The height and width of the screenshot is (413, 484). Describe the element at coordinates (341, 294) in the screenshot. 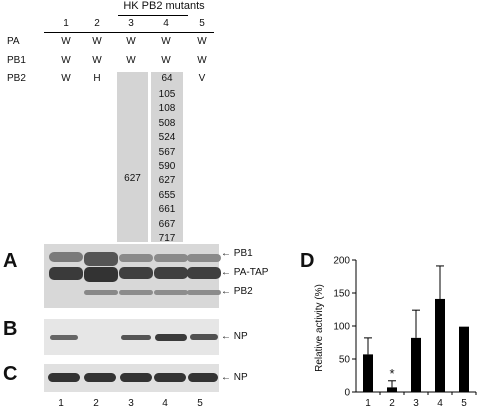

I see `y-tick-label: 150` at that location.